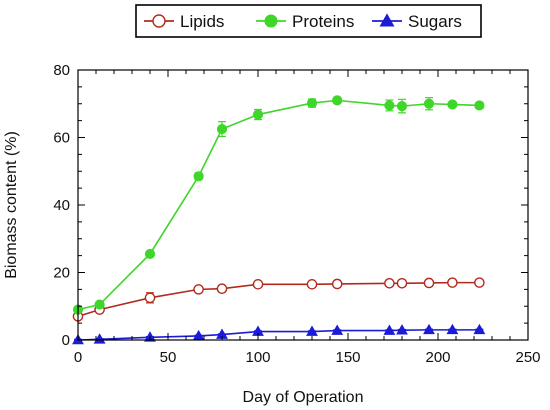 The height and width of the screenshot is (410, 550). What do you see at coordinates (527, 357) in the screenshot?
I see `x-tick-label: 250` at bounding box center [527, 357].